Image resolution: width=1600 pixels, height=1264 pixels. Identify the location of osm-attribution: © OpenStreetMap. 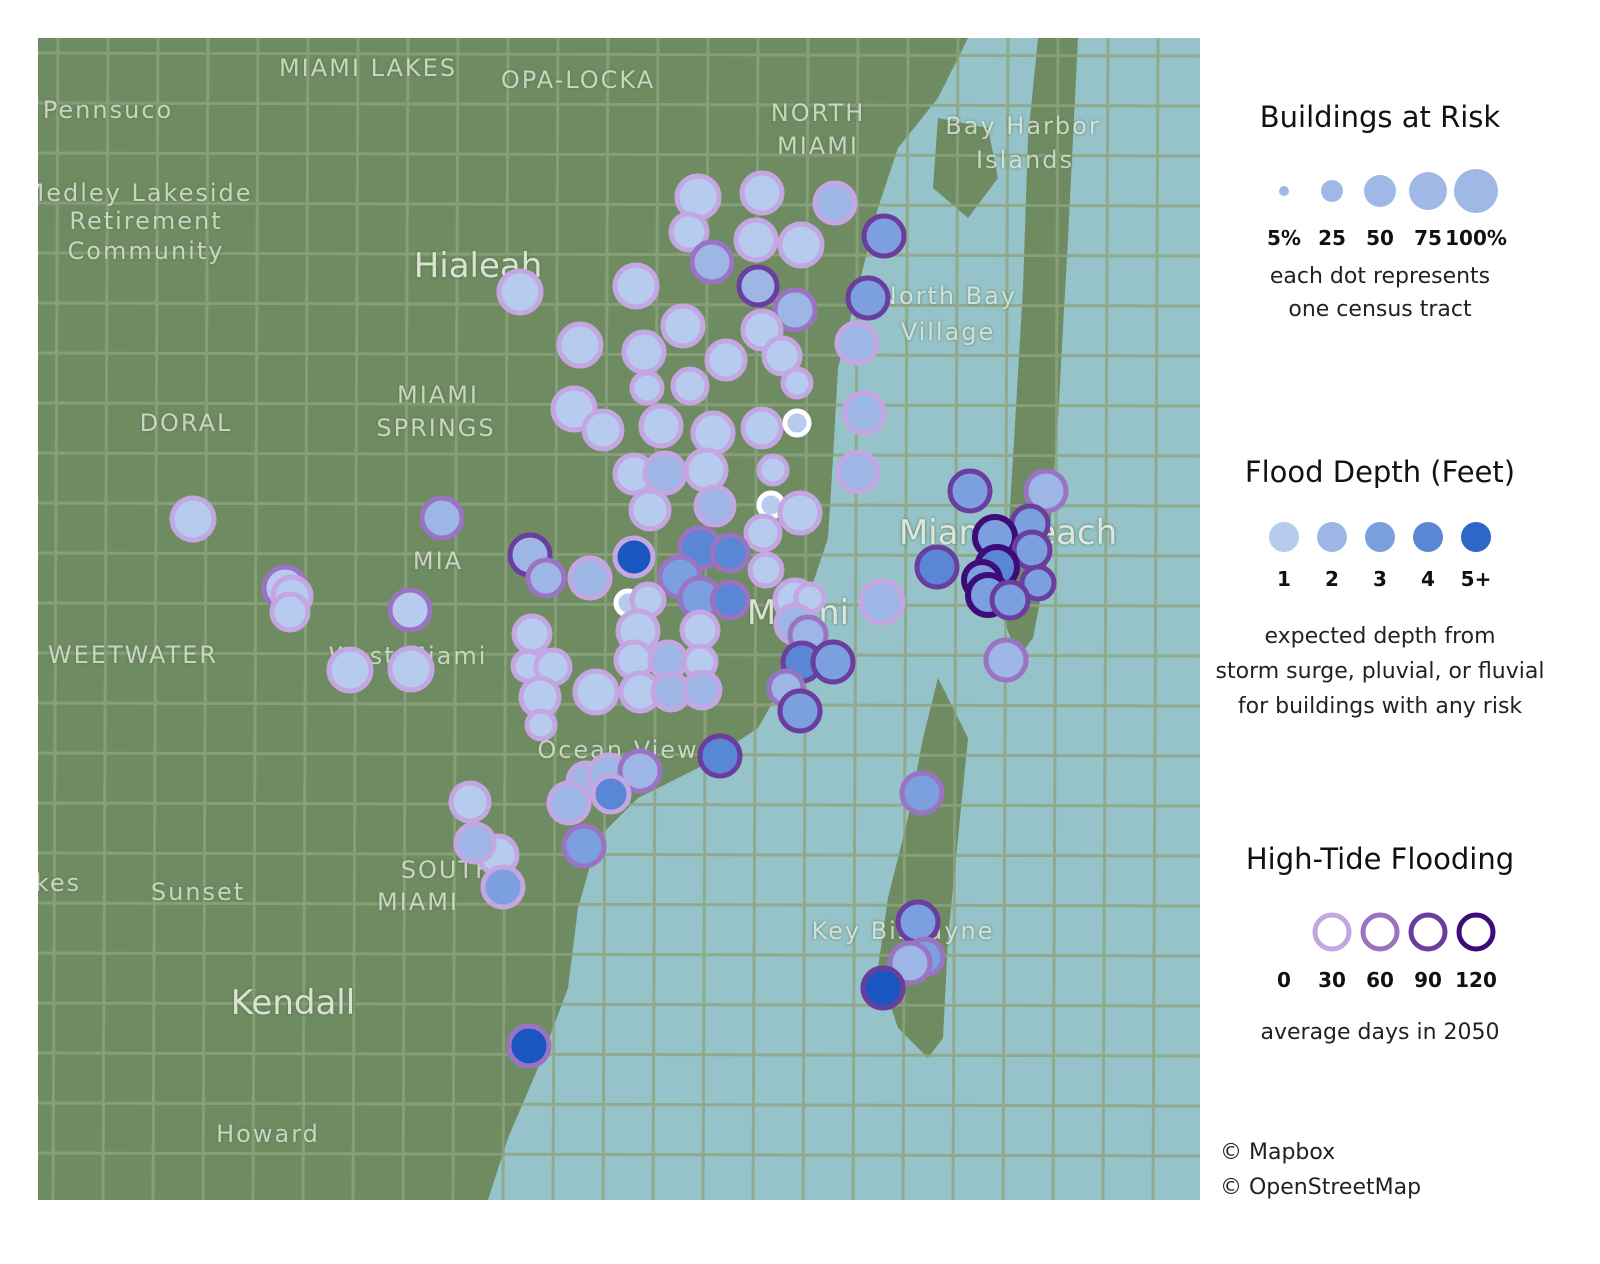
(1321, 1187).